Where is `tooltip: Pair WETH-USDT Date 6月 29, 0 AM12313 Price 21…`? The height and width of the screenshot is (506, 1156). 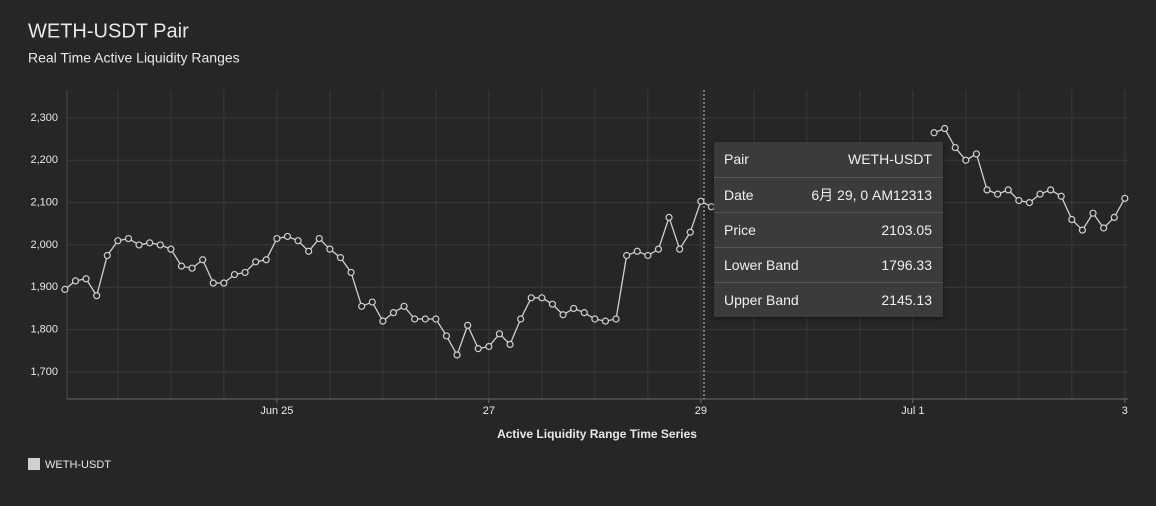
tooltip: Pair WETH-USDT Date 6月 29, 0 AM12313 Price 21… is located at coordinates (828, 229).